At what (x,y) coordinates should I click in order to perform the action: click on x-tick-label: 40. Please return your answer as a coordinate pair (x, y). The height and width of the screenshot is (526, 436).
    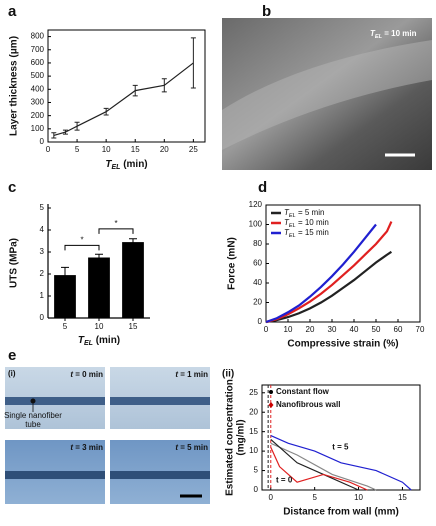
    Looking at the image, I should click on (354, 329).